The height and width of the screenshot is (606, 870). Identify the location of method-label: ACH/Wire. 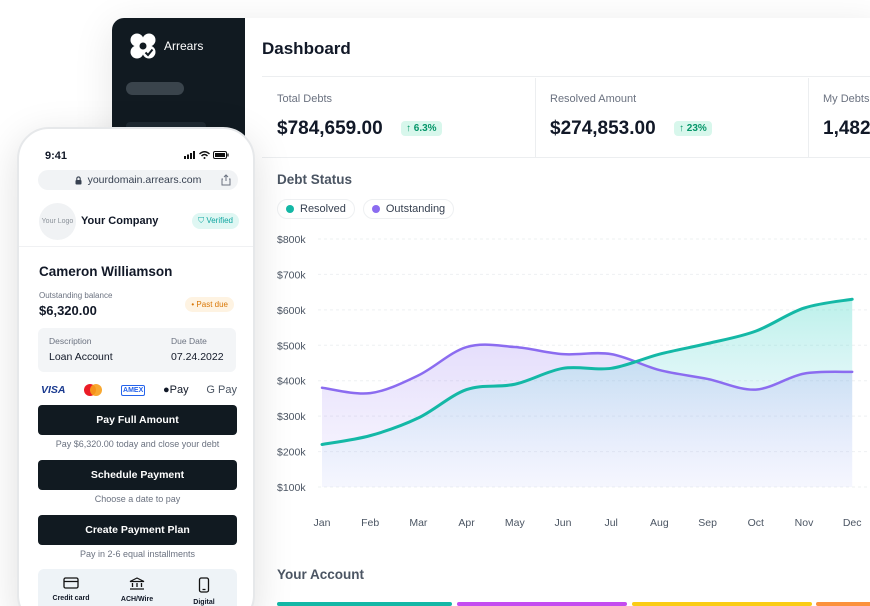
(137, 599).